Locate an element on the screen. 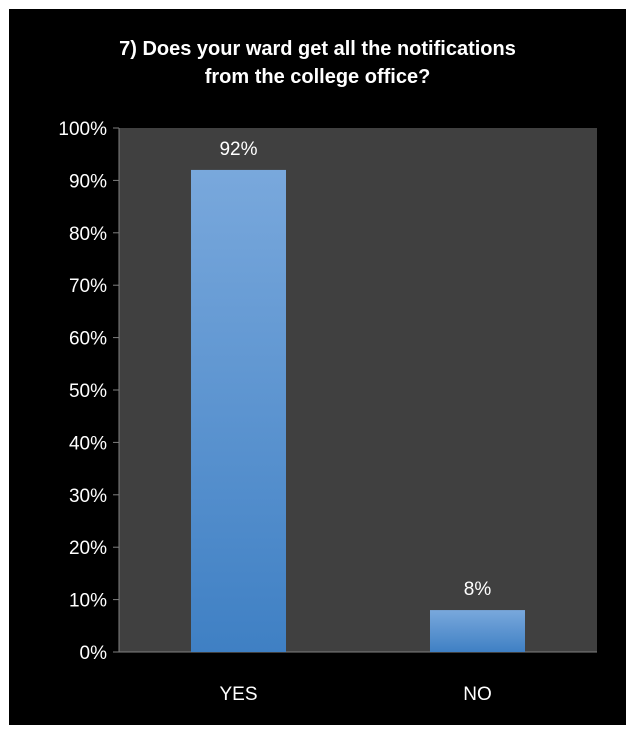 This screenshot has width=634, height=734. y-tick-label: 0% is located at coordinates (94, 653).